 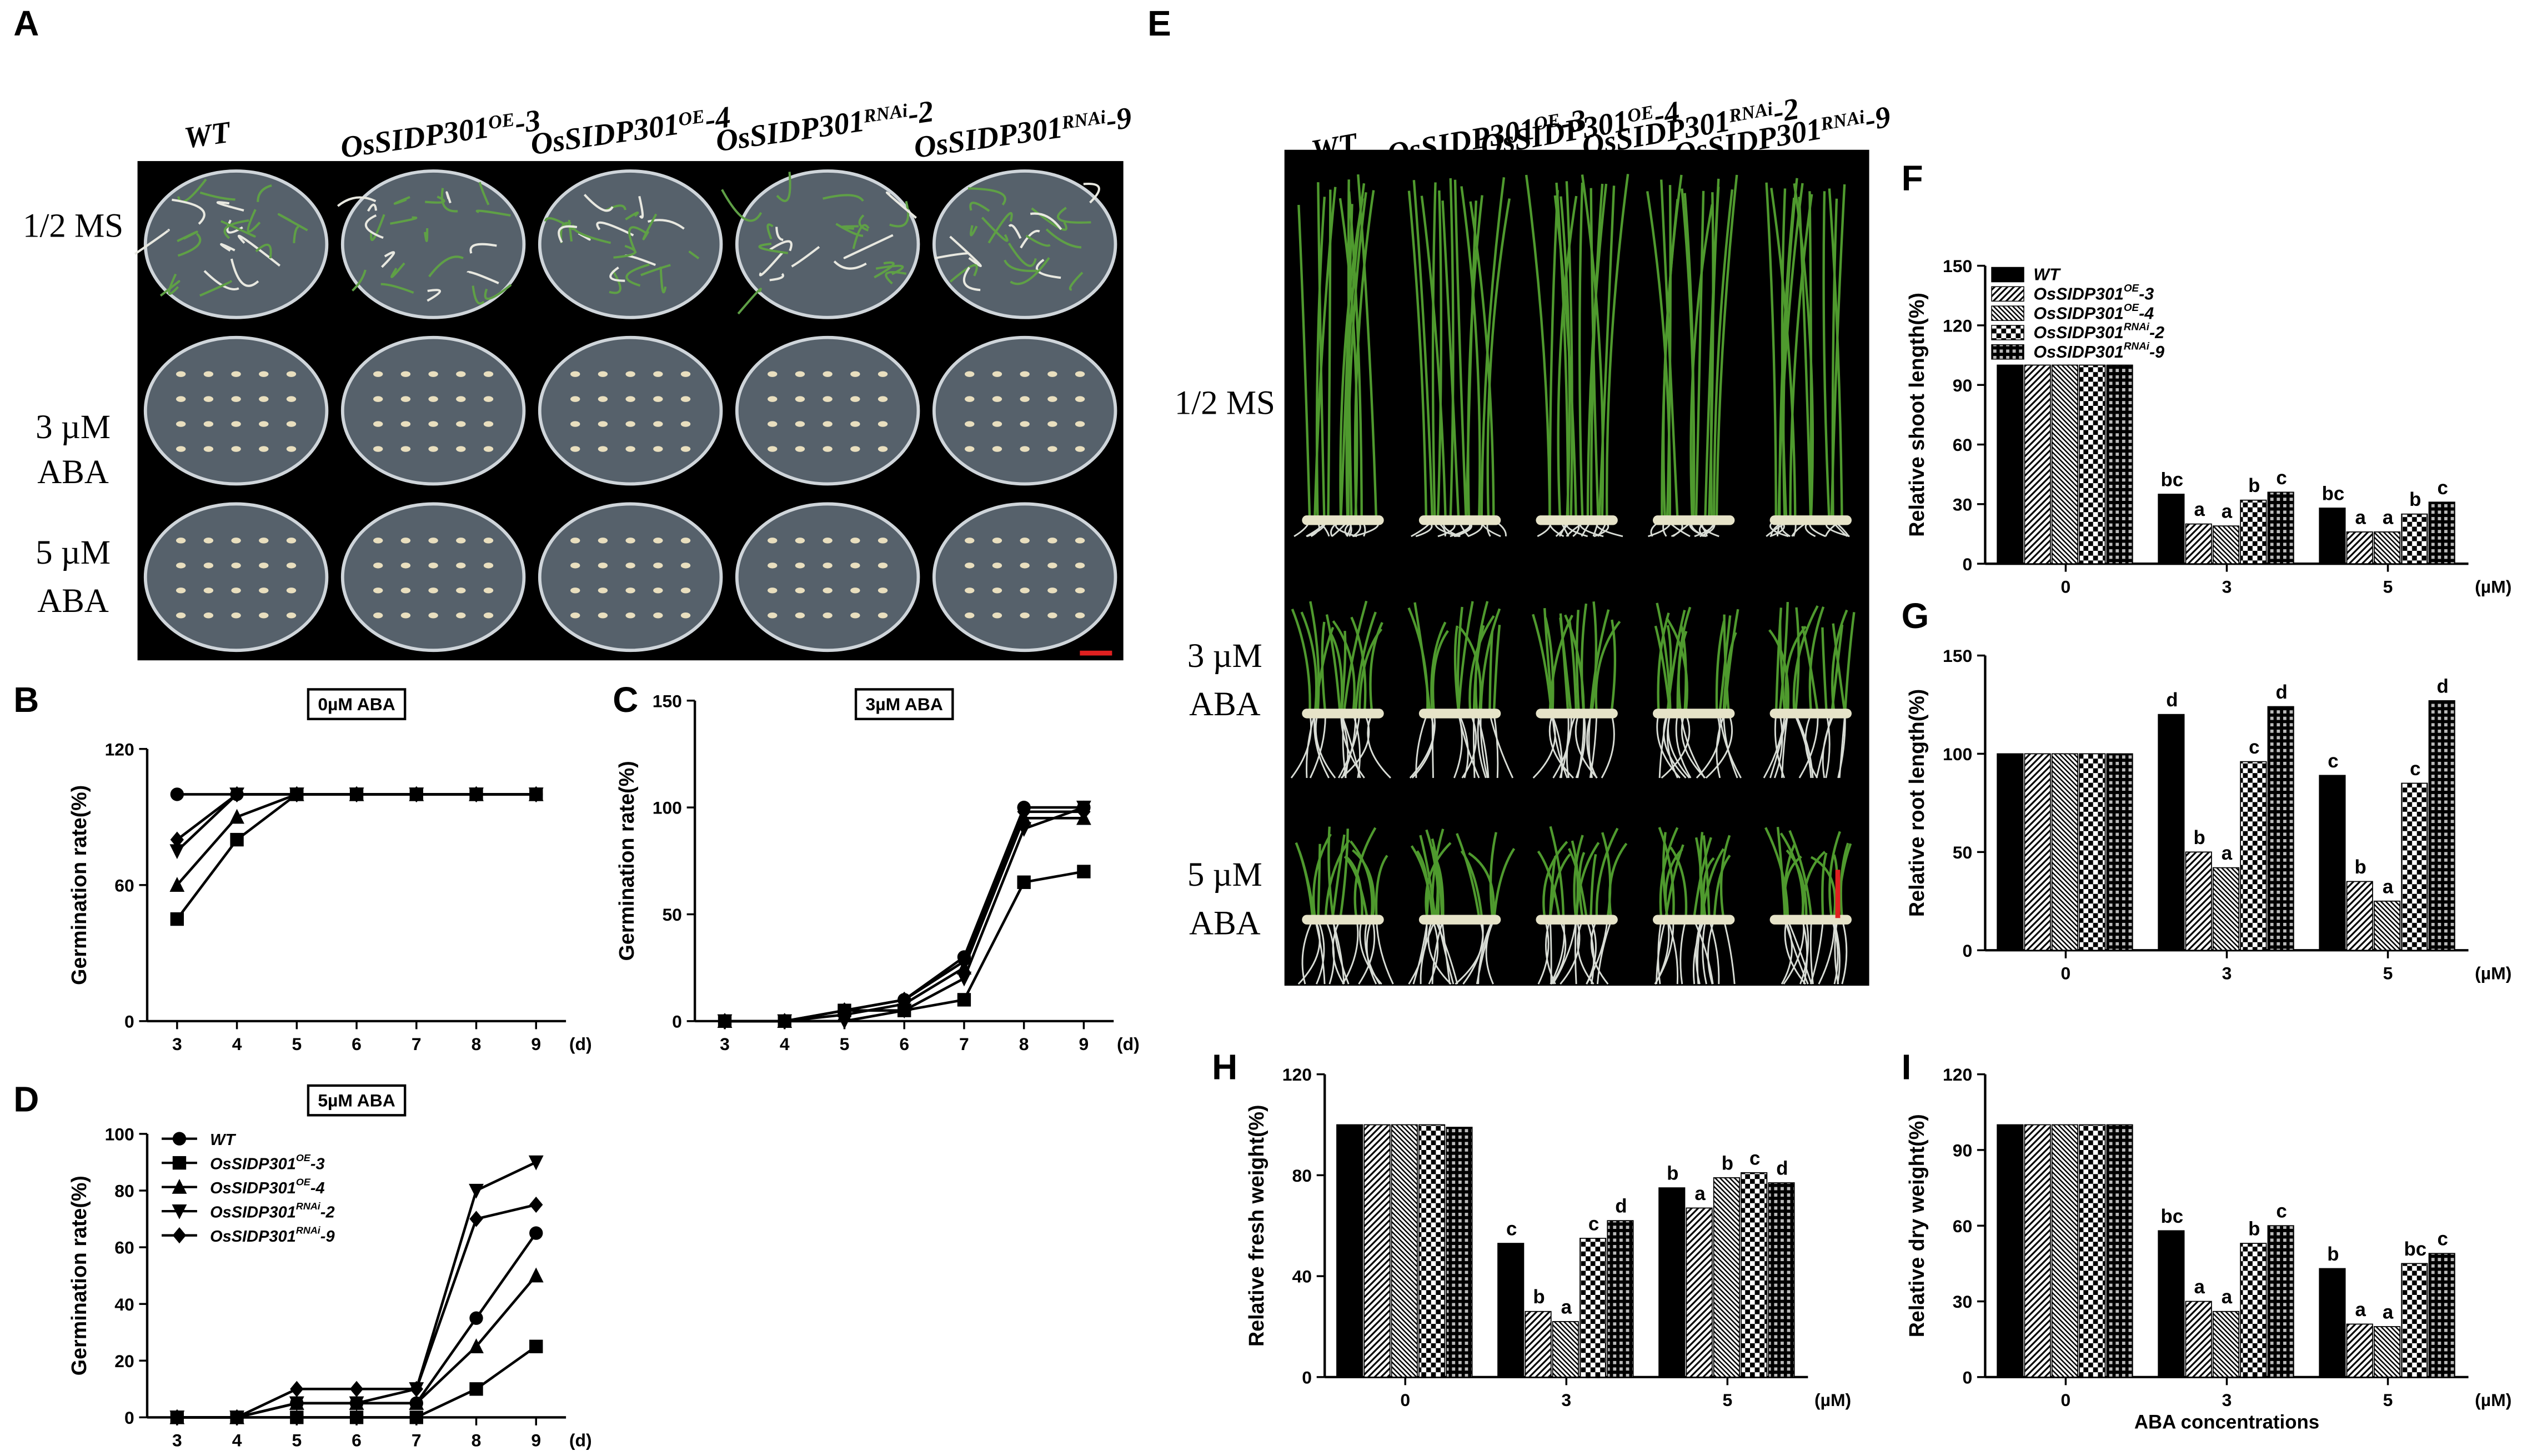 What do you see at coordinates (1566, 1400) in the screenshot?
I see `x-tick-label: 3` at bounding box center [1566, 1400].